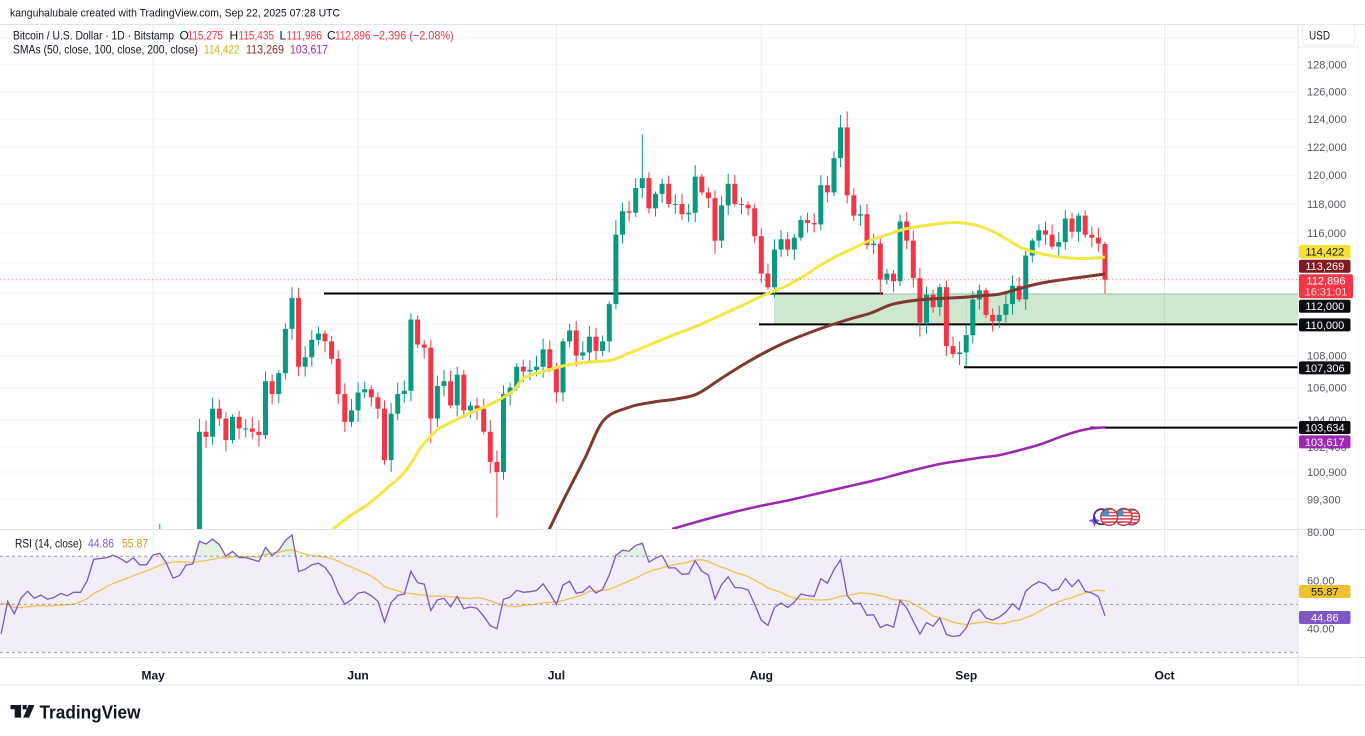  I want to click on svg-text: Aug, so click(761, 676).